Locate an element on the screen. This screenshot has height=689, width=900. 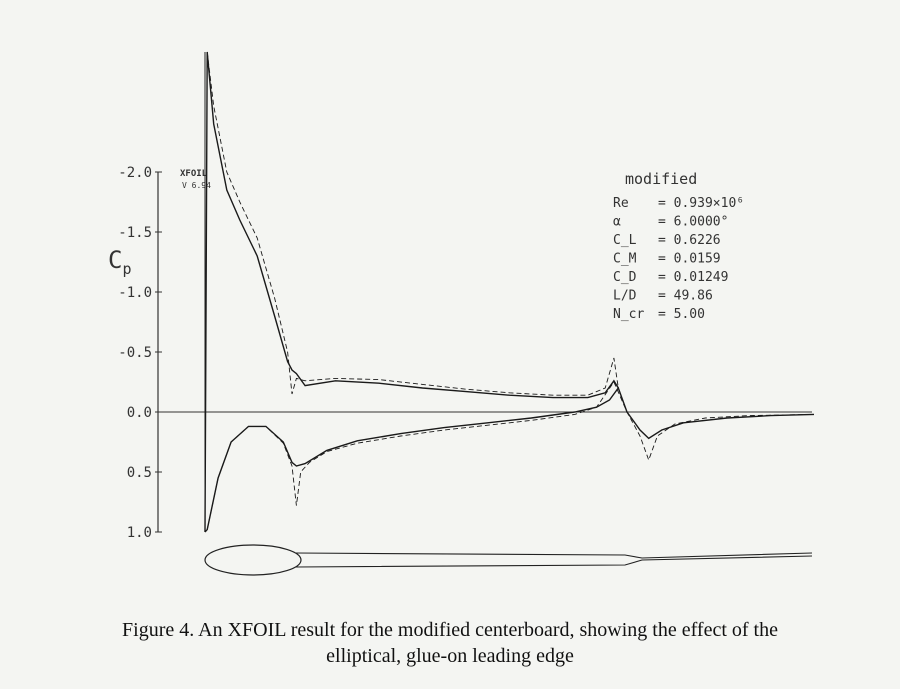
parameter-value: = 49.86 is located at coordinates (685, 296).